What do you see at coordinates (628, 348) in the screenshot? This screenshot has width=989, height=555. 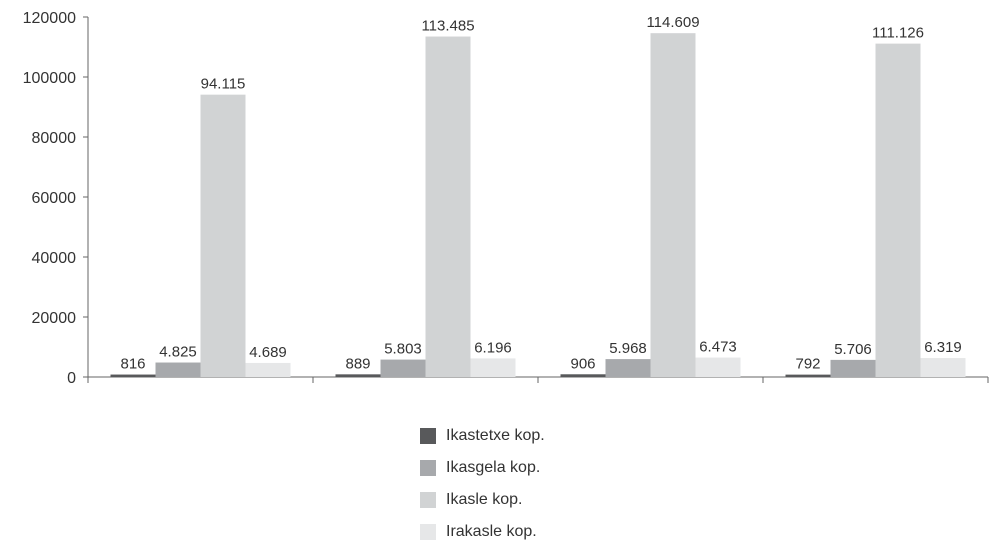 I see `bar-value-label: 5.968` at bounding box center [628, 348].